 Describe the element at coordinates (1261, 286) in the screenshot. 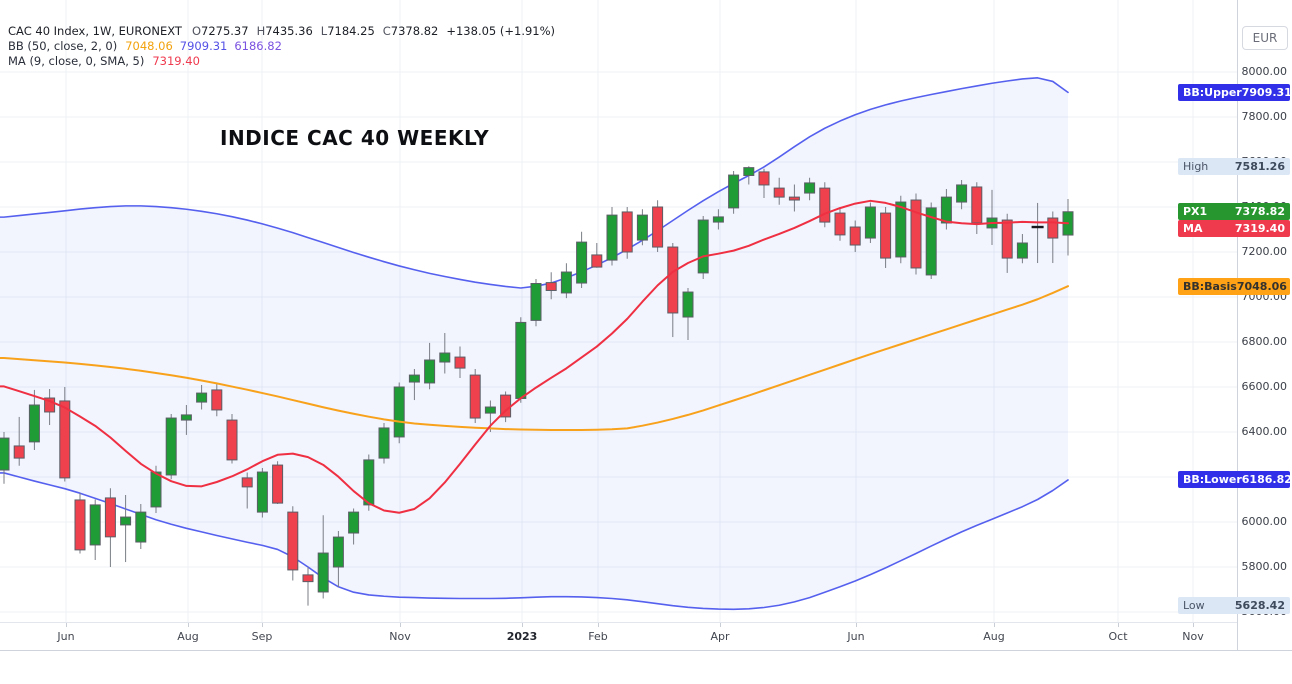

I see `badge-value: 7048.06` at that location.